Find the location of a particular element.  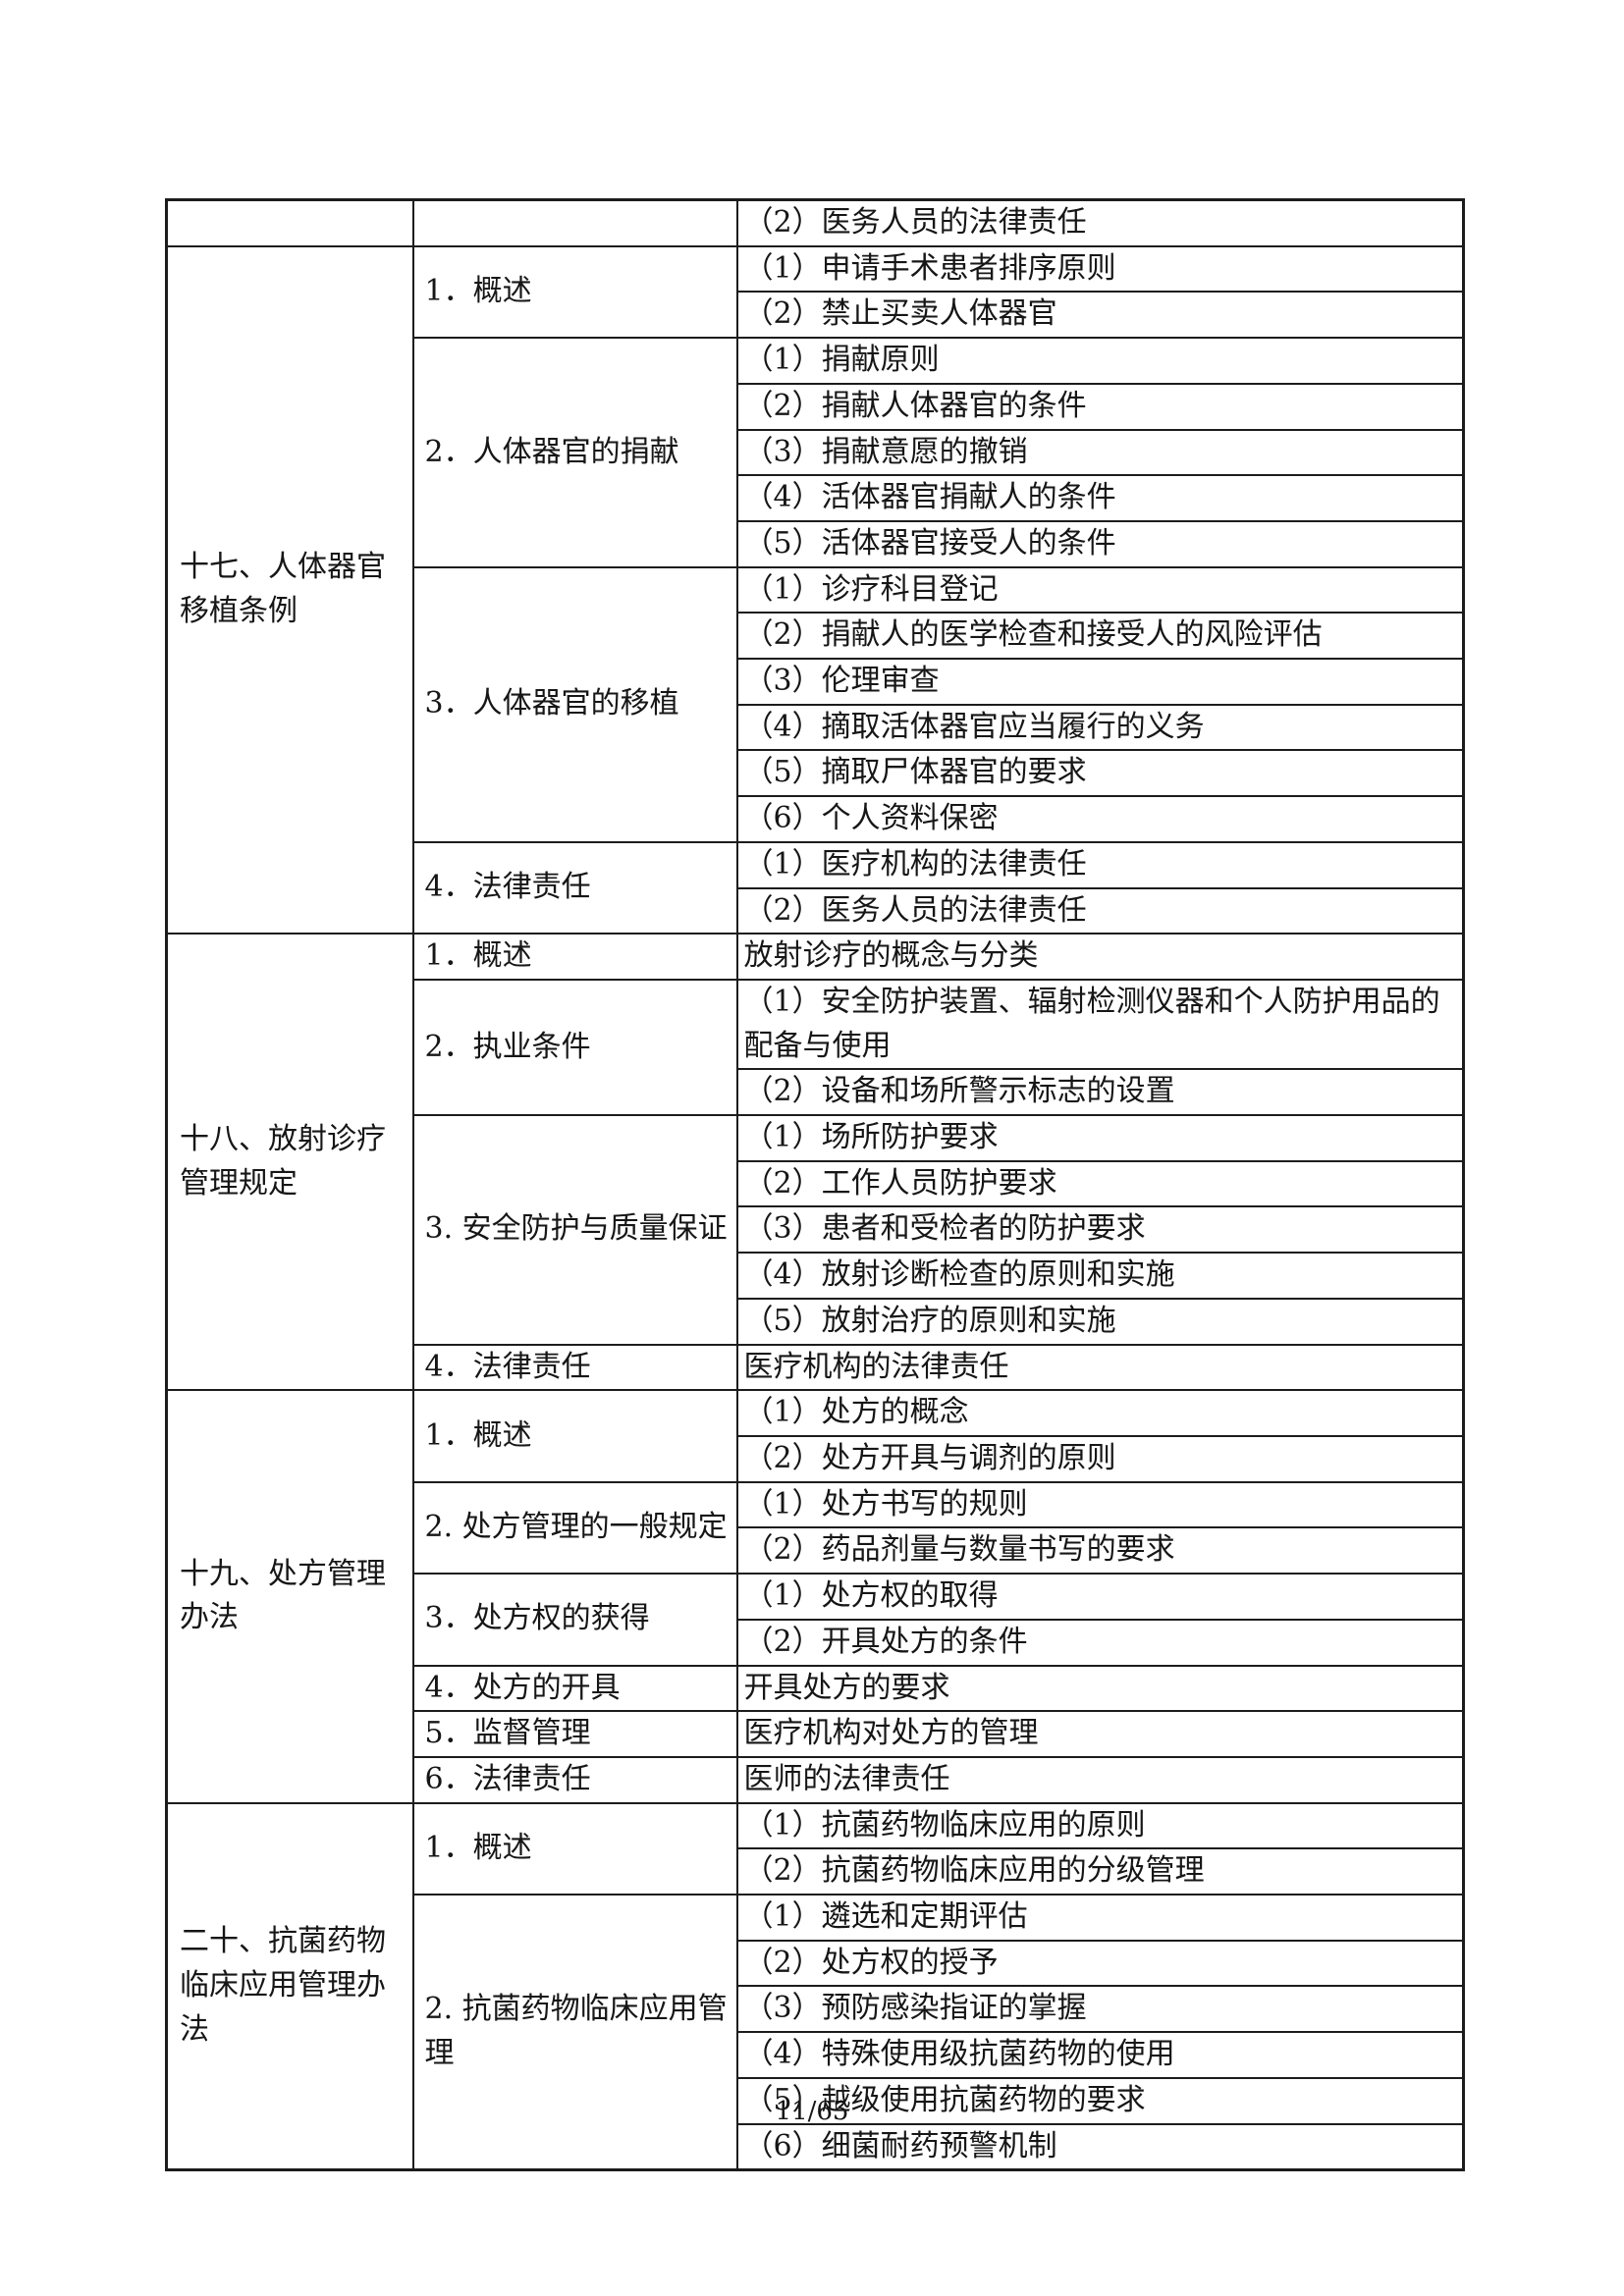

table-row: （2）药品剂量与数量书写的要求 is located at coordinates (816, 1551).